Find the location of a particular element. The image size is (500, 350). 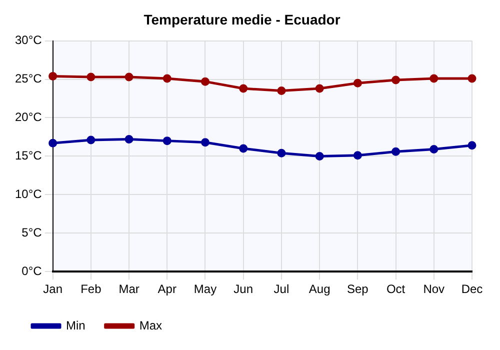

x-tick-label: Feb is located at coordinates (91, 289).